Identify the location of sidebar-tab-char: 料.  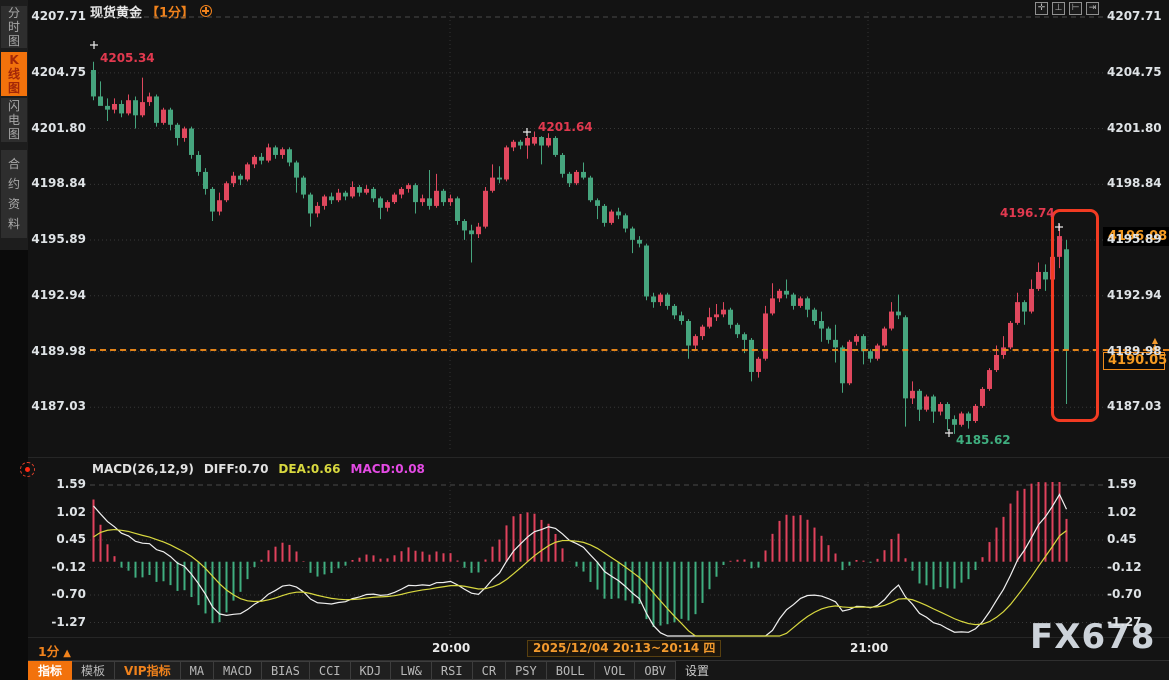
(13, 224).